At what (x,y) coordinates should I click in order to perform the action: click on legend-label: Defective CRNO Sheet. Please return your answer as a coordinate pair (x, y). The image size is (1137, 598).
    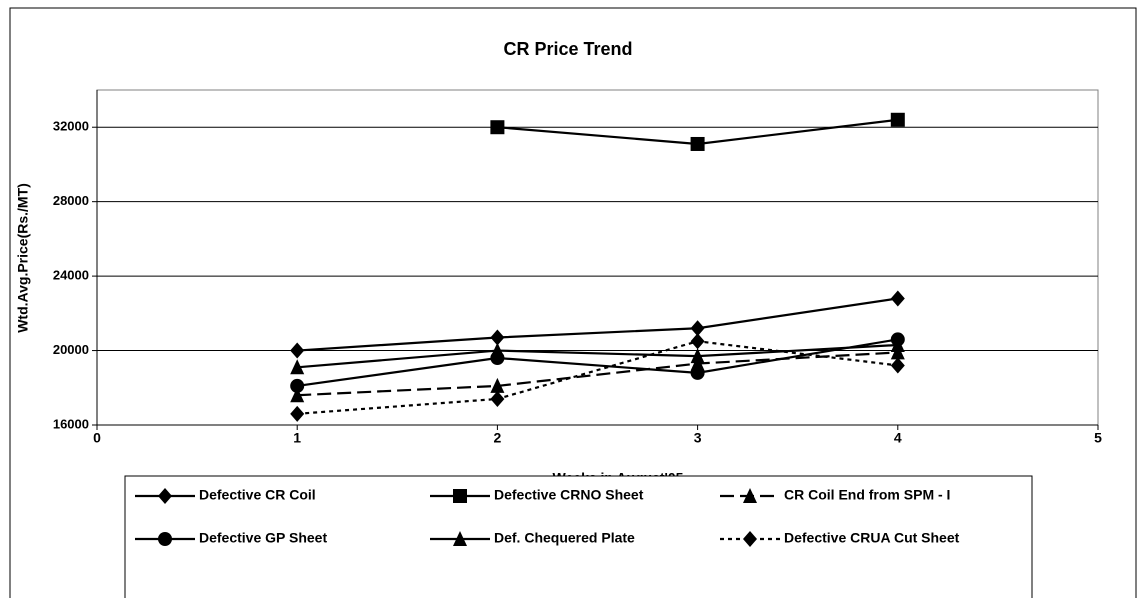
    Looking at the image, I should click on (569, 495).